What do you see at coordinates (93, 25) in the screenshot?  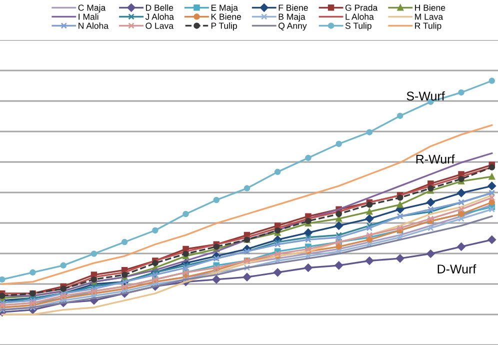 I see `legend-label: N Aloha` at bounding box center [93, 25].